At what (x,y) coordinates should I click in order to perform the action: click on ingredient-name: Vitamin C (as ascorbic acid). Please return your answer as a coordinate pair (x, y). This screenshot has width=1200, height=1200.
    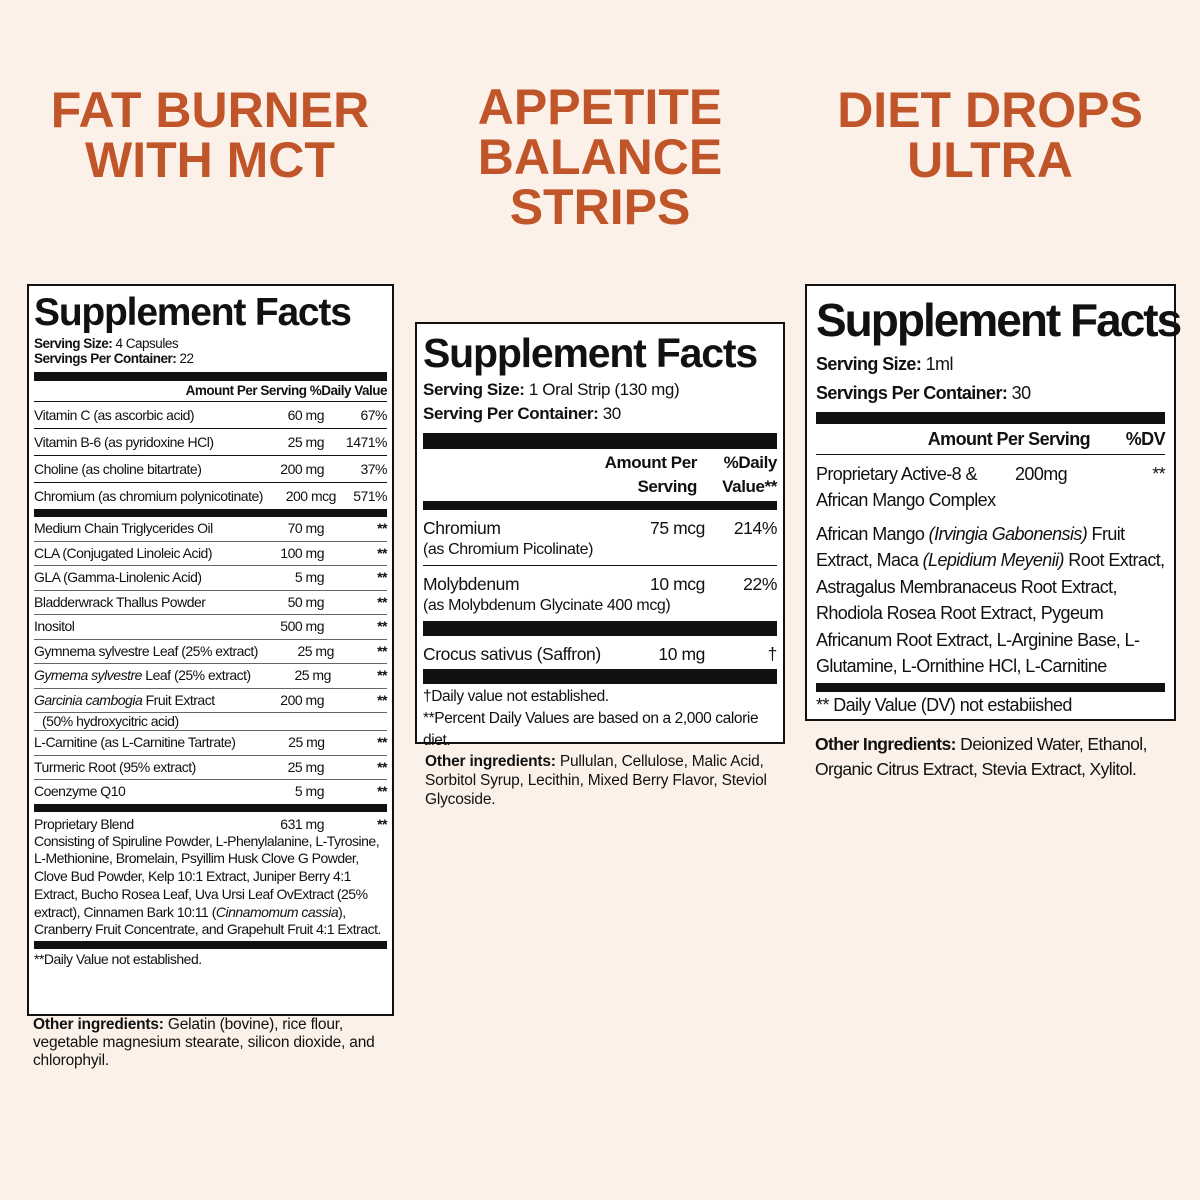
    Looking at the image, I should click on (134, 415).